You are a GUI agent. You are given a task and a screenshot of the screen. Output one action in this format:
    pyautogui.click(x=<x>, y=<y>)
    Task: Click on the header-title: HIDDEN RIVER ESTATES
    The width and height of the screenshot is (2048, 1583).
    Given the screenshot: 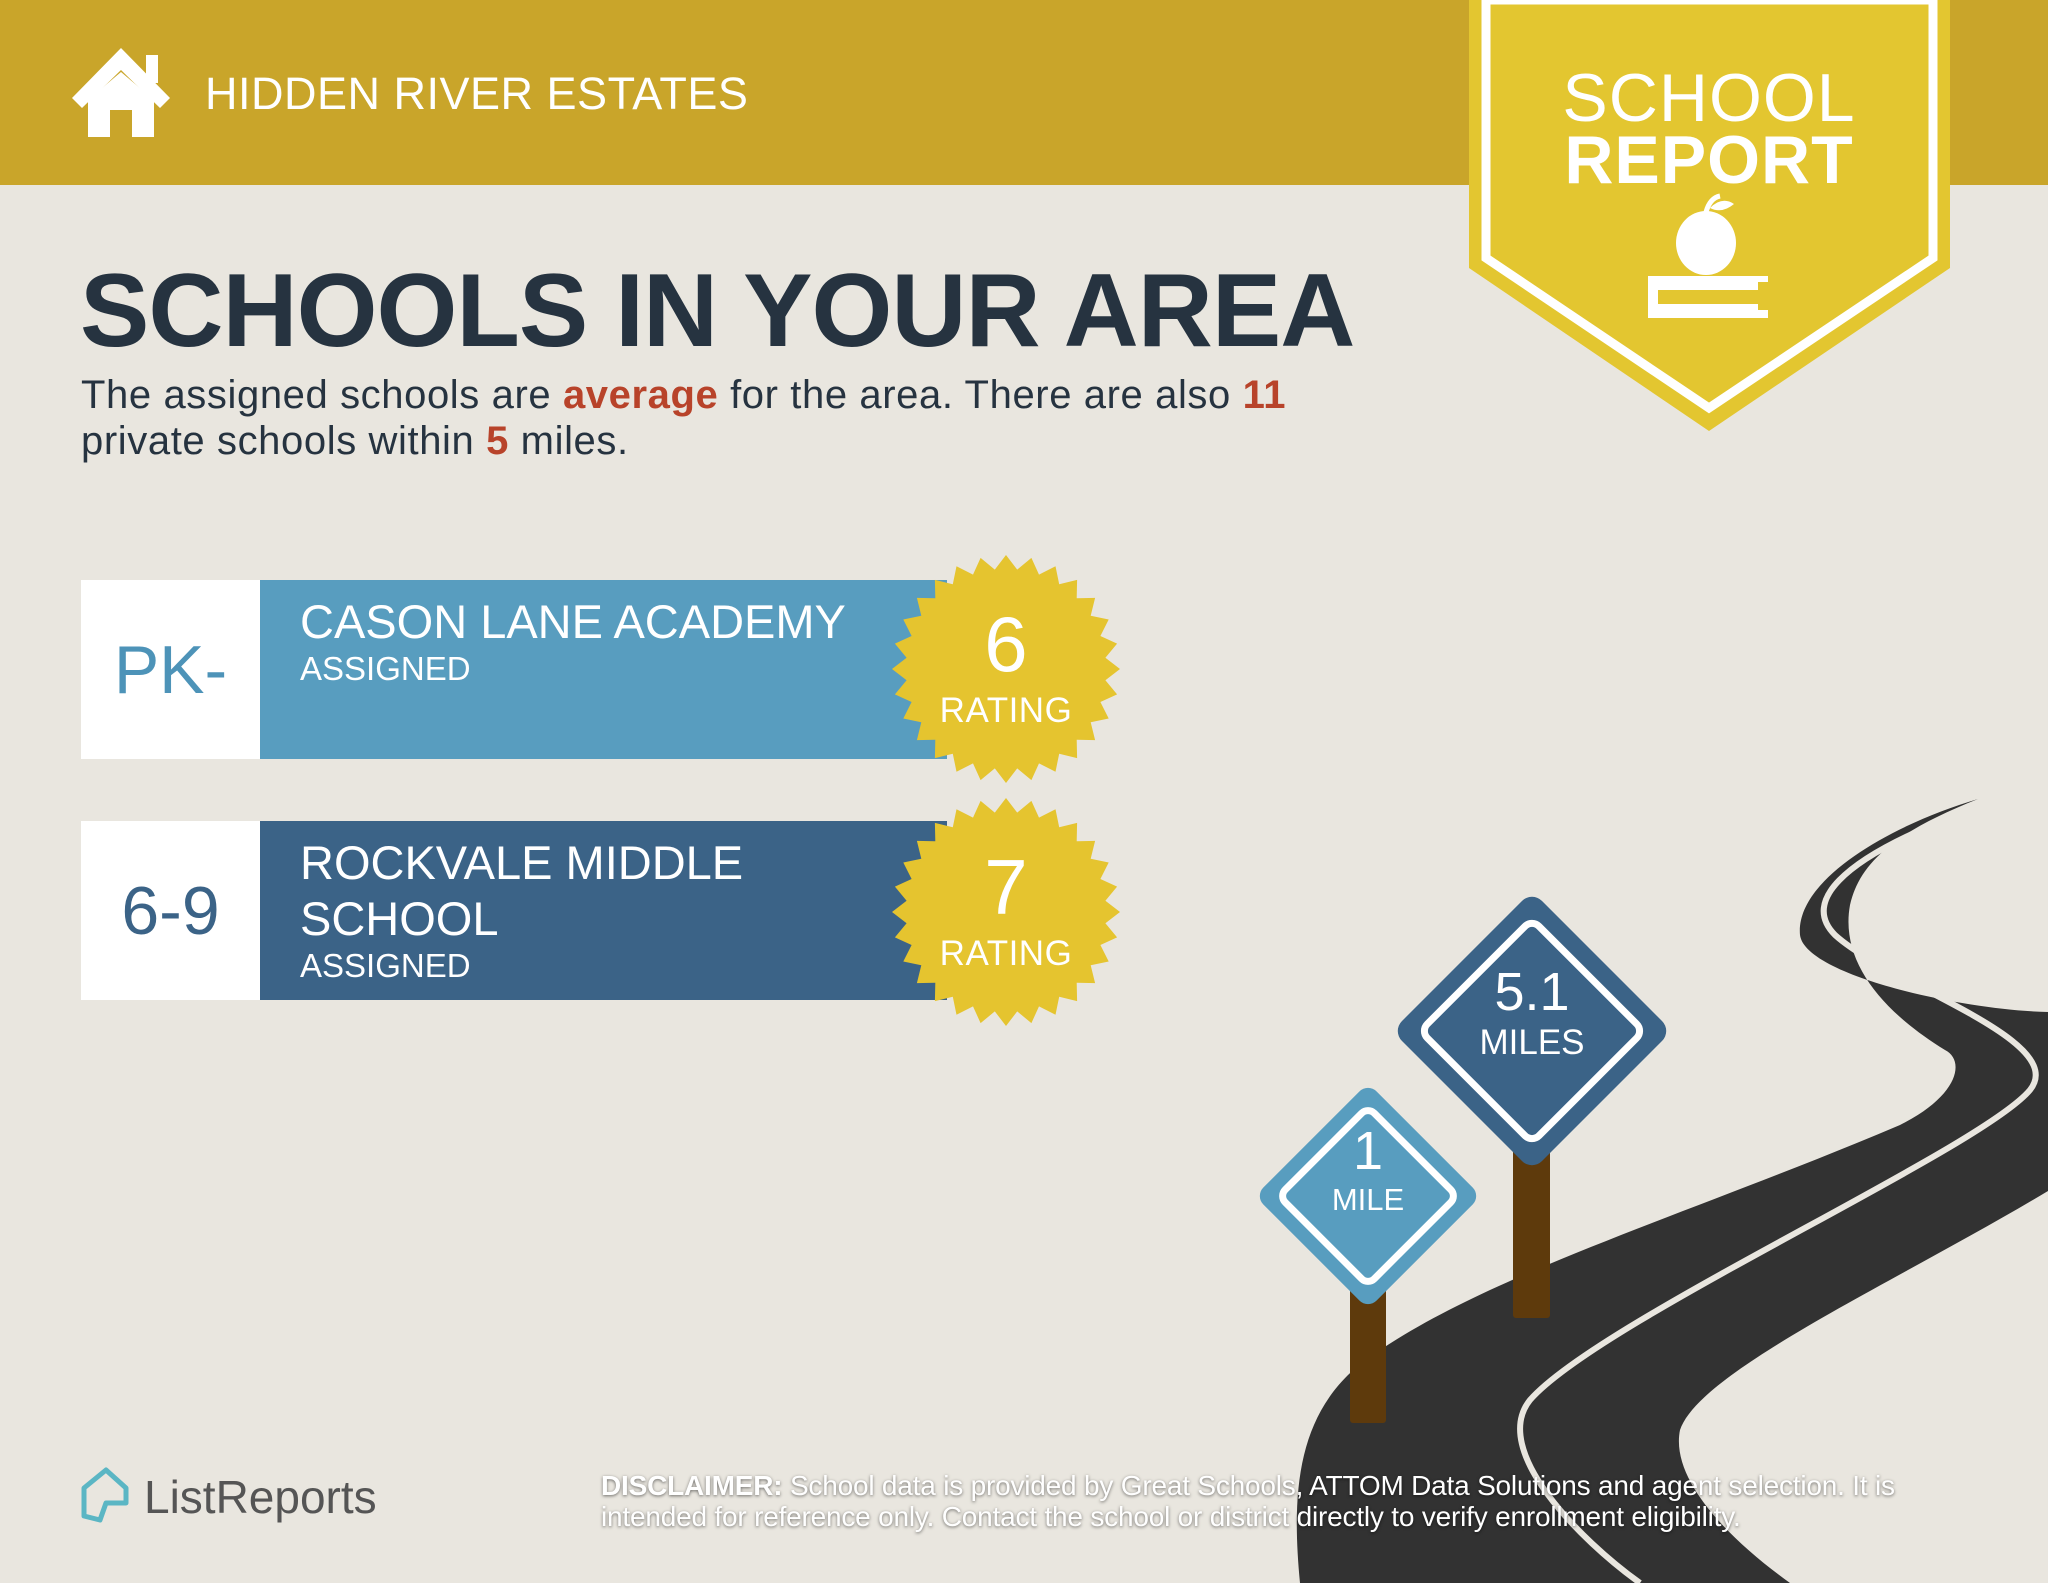 What is the action you would take?
    pyautogui.click(x=477, y=93)
    